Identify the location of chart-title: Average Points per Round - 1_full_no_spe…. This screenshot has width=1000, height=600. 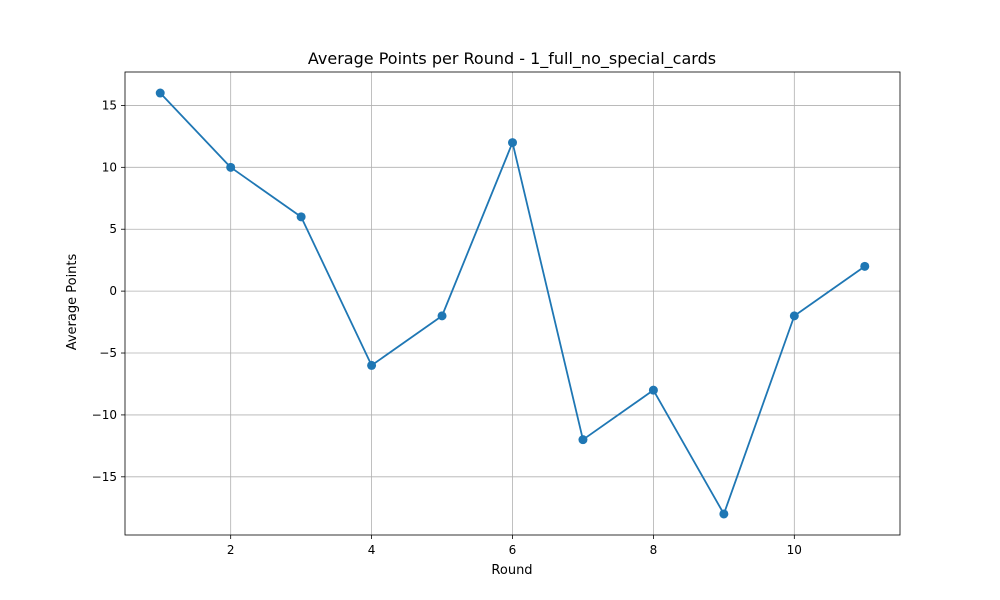
(512, 59).